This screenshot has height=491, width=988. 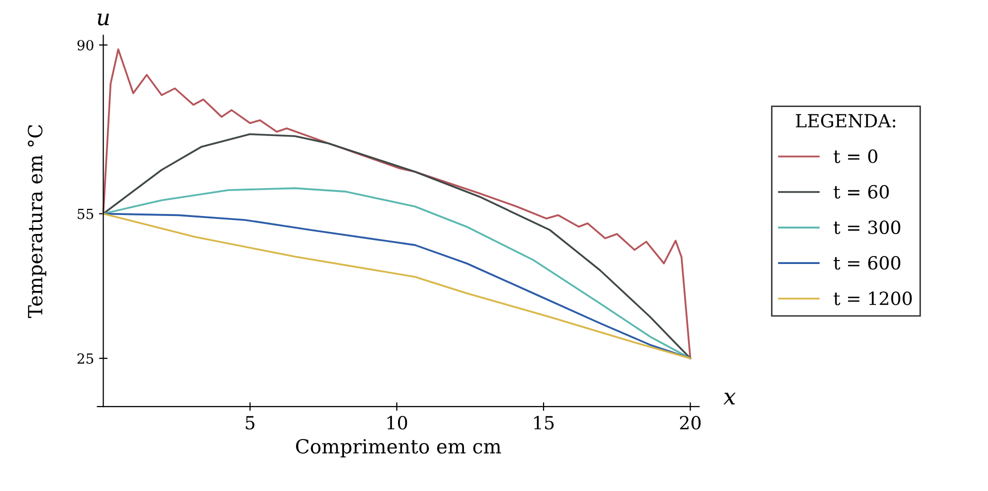 What do you see at coordinates (544, 423) in the screenshot?
I see `x-tick-label: 15` at bounding box center [544, 423].